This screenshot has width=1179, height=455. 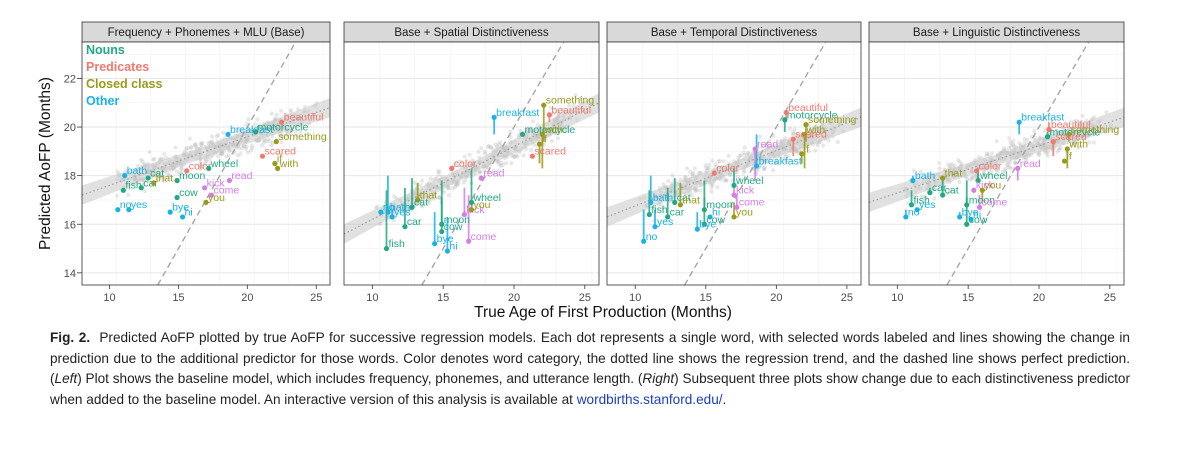 I want to click on caption-link: wordbirths.stanford.edu/, so click(x=649, y=399).